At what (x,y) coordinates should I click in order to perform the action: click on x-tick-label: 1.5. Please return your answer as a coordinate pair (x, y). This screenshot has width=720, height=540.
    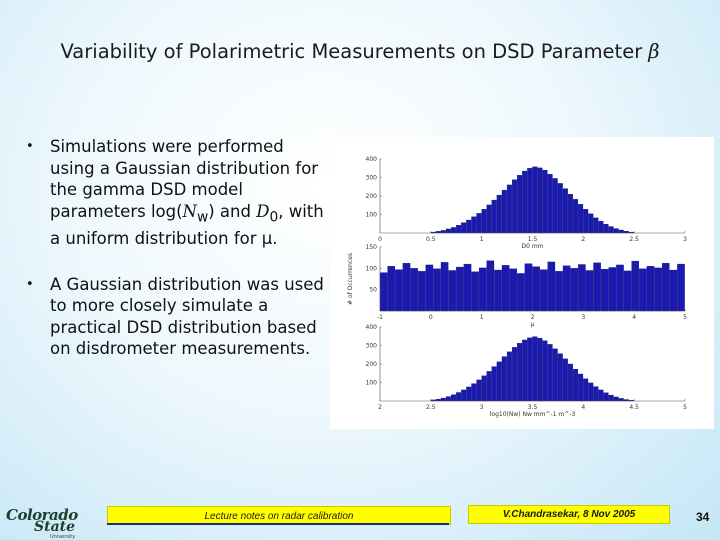
    Looking at the image, I should click on (533, 239).